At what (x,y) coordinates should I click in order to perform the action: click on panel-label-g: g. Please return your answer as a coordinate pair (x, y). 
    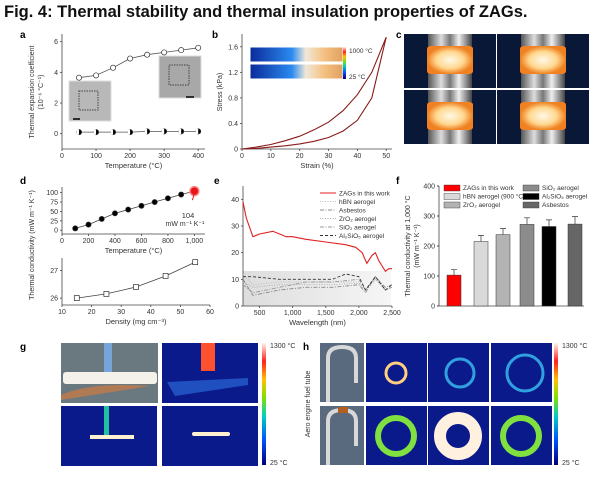
    Looking at the image, I should click on (23, 347).